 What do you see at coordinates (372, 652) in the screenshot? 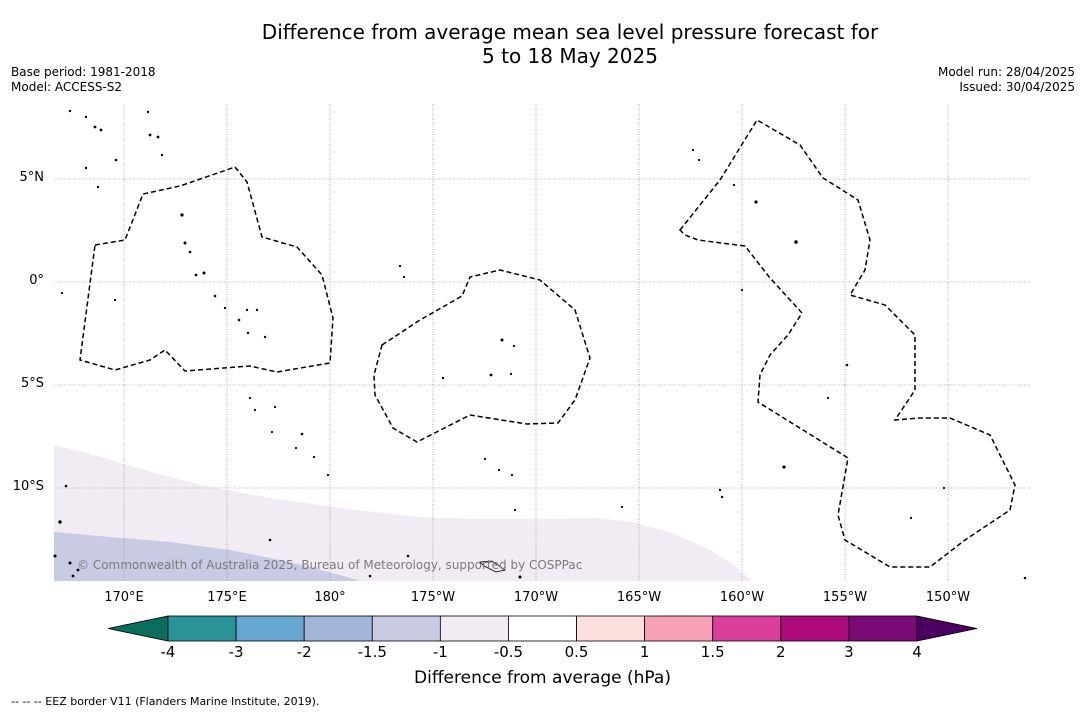
I see `colorbar-tick-label: -1.5` at bounding box center [372, 652].